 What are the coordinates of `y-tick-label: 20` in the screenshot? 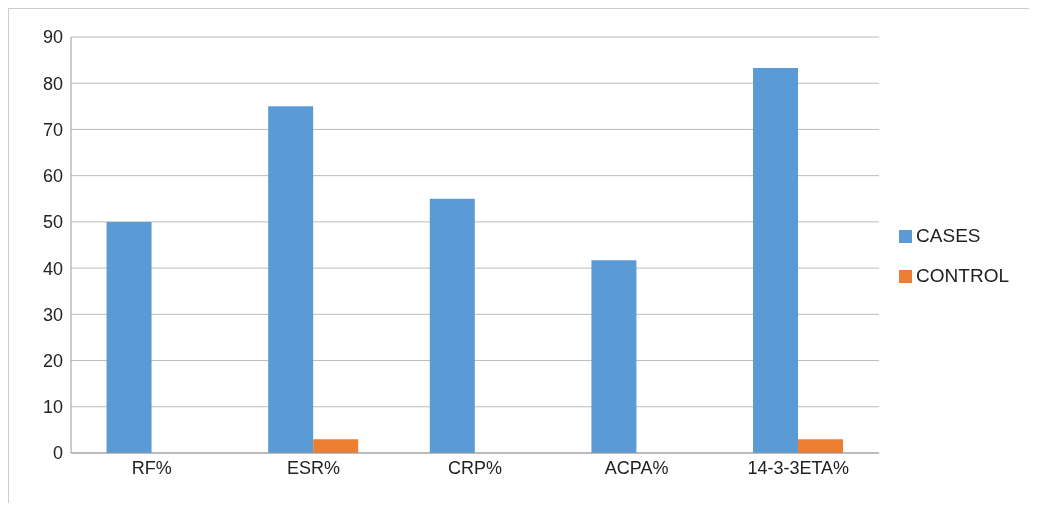 It's located at (52, 360).